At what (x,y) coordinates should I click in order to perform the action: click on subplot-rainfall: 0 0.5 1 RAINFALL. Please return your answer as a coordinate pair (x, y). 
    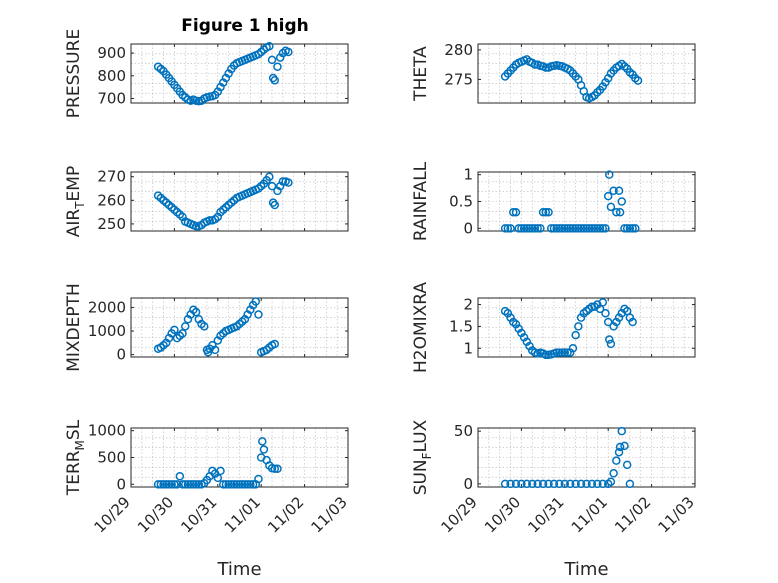
    Looking at the image, I should click on (553, 201).